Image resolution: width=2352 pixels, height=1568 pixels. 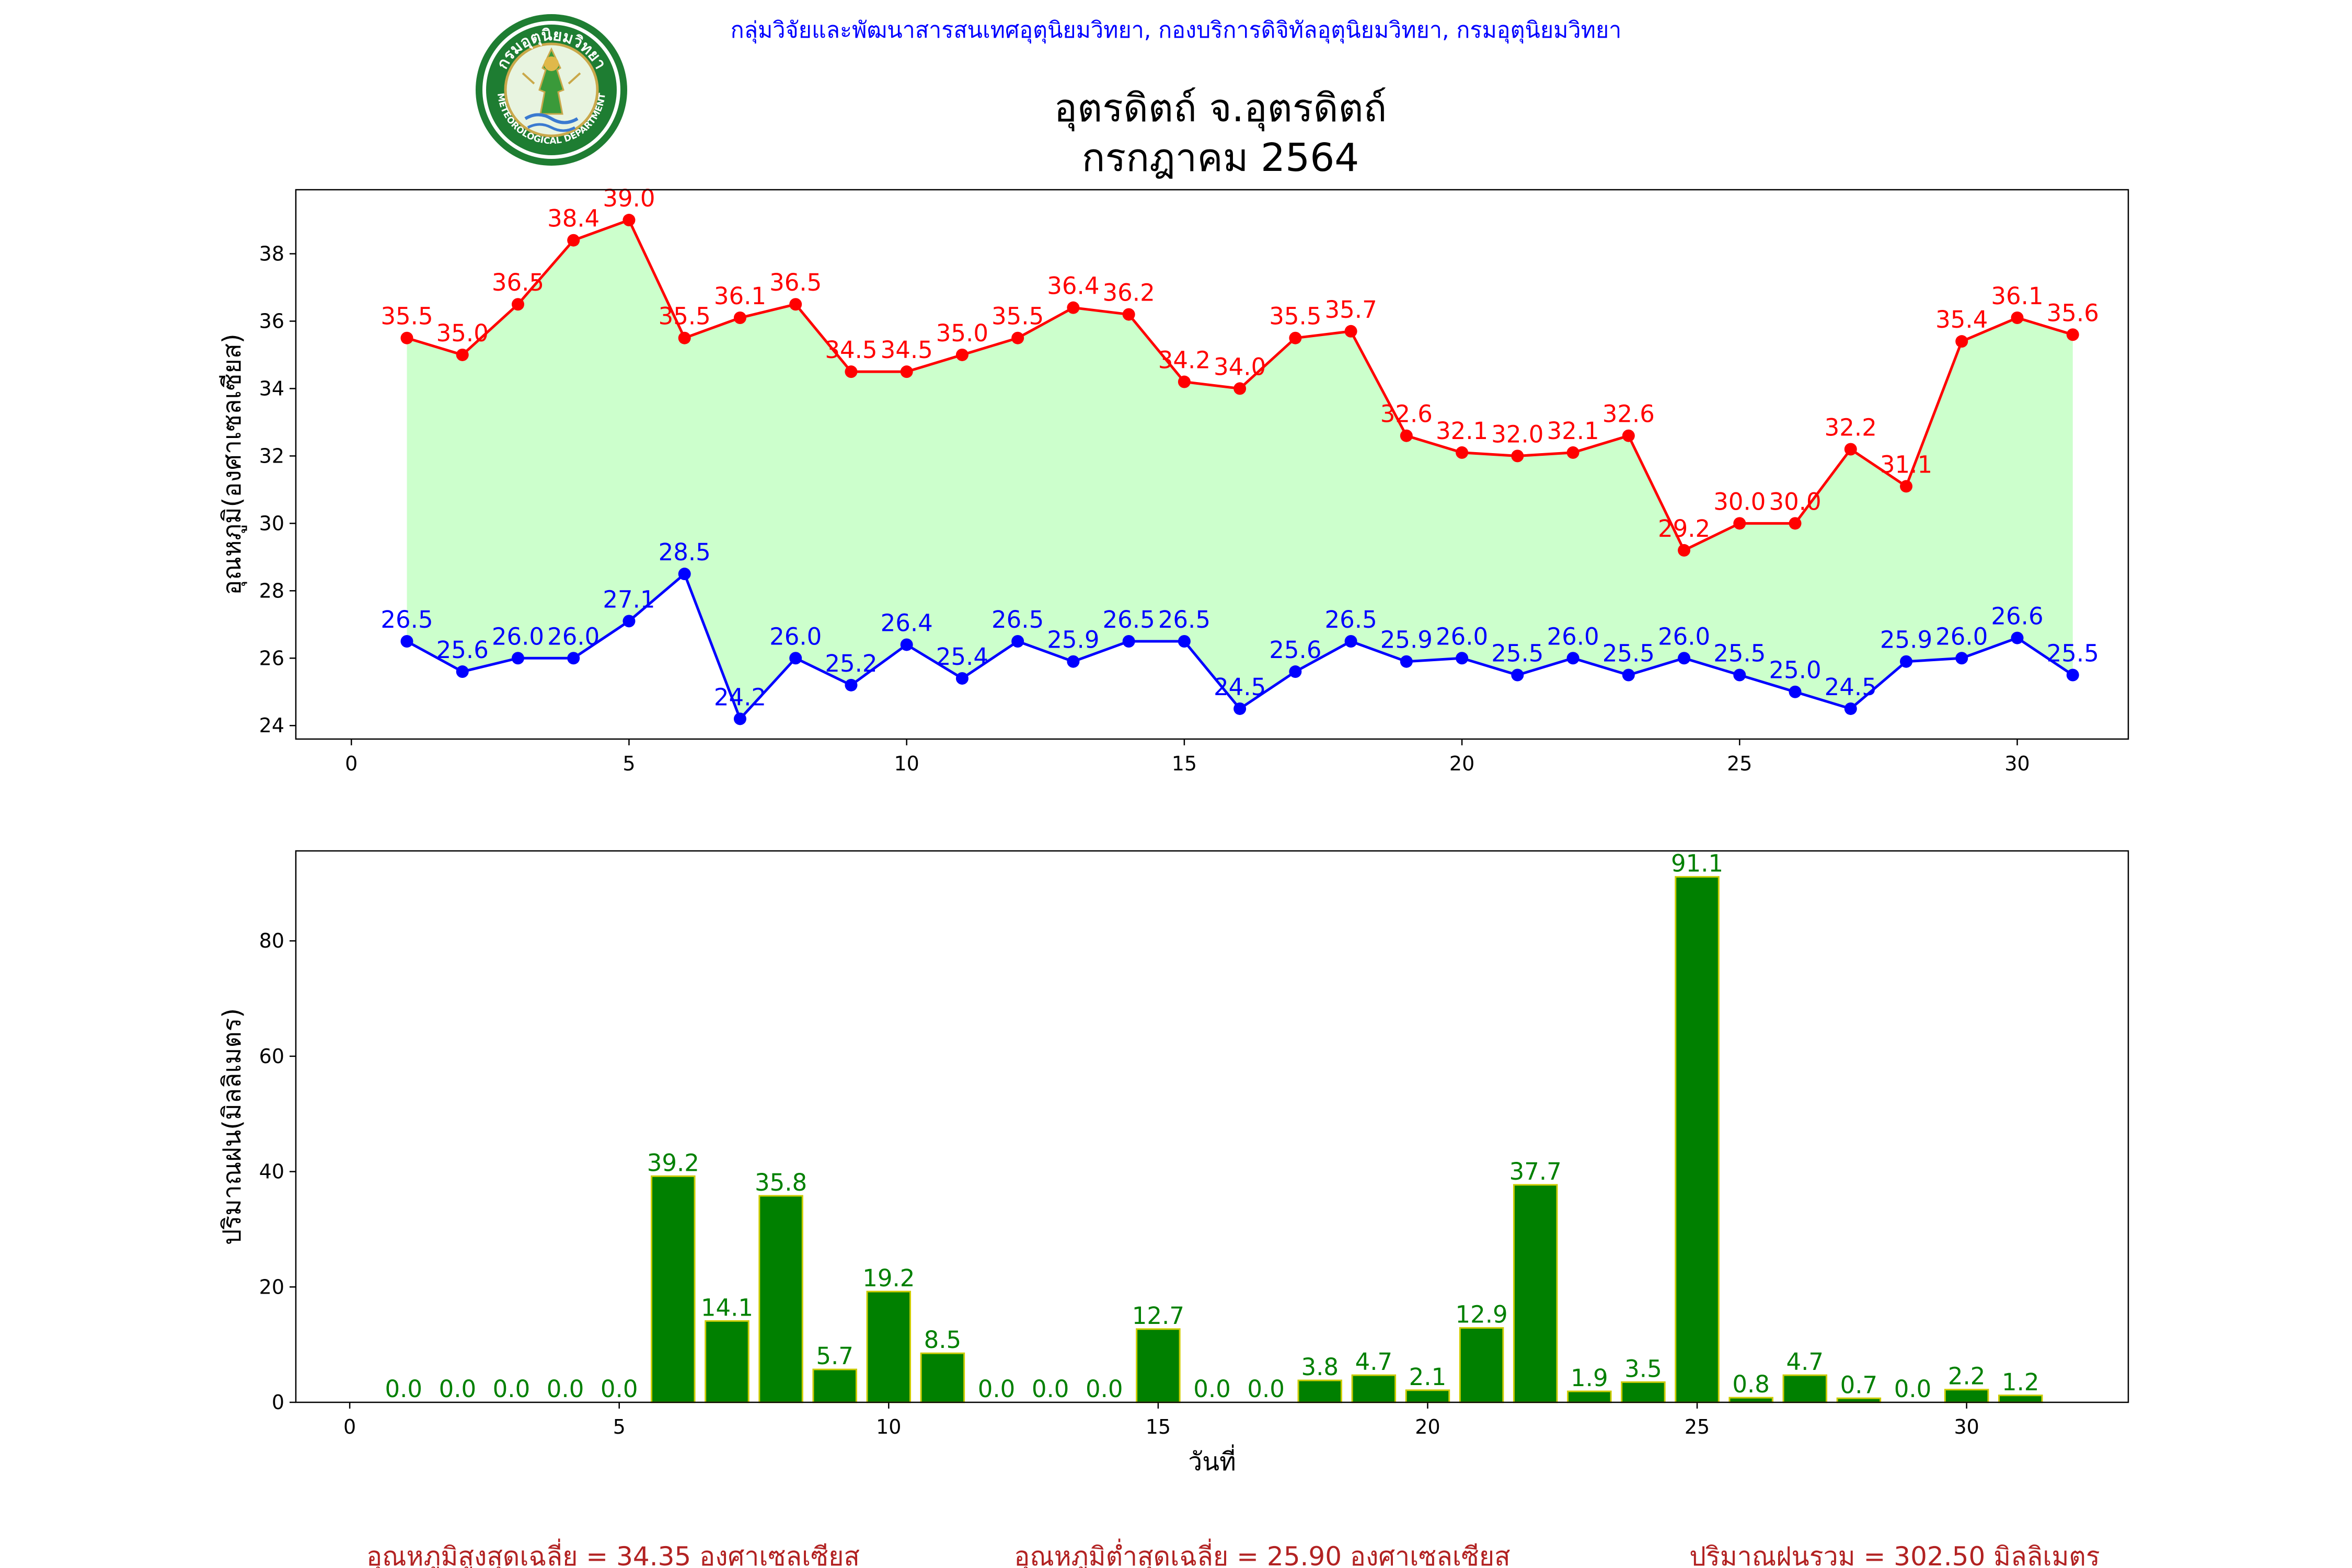 I want to click on rain-x-tick-label: 15, so click(x=1158, y=1426).